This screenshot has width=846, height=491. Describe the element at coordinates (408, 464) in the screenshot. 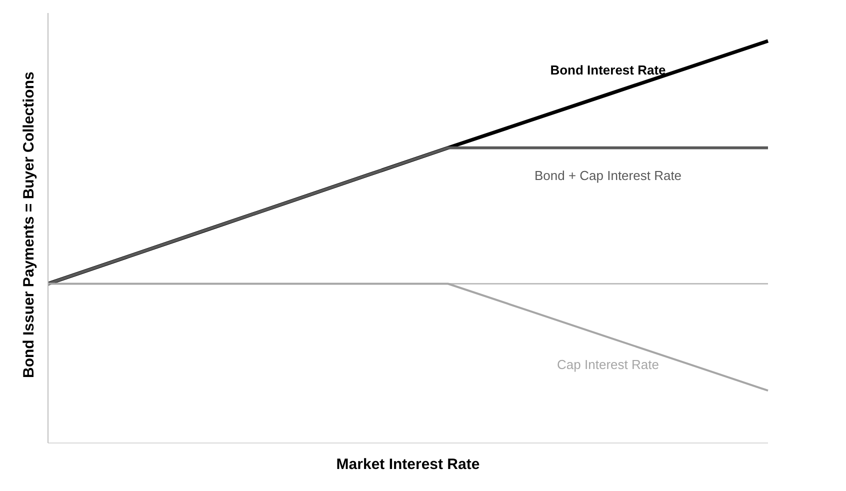

I see `x-axis-title: Market Interest Rate` at that location.